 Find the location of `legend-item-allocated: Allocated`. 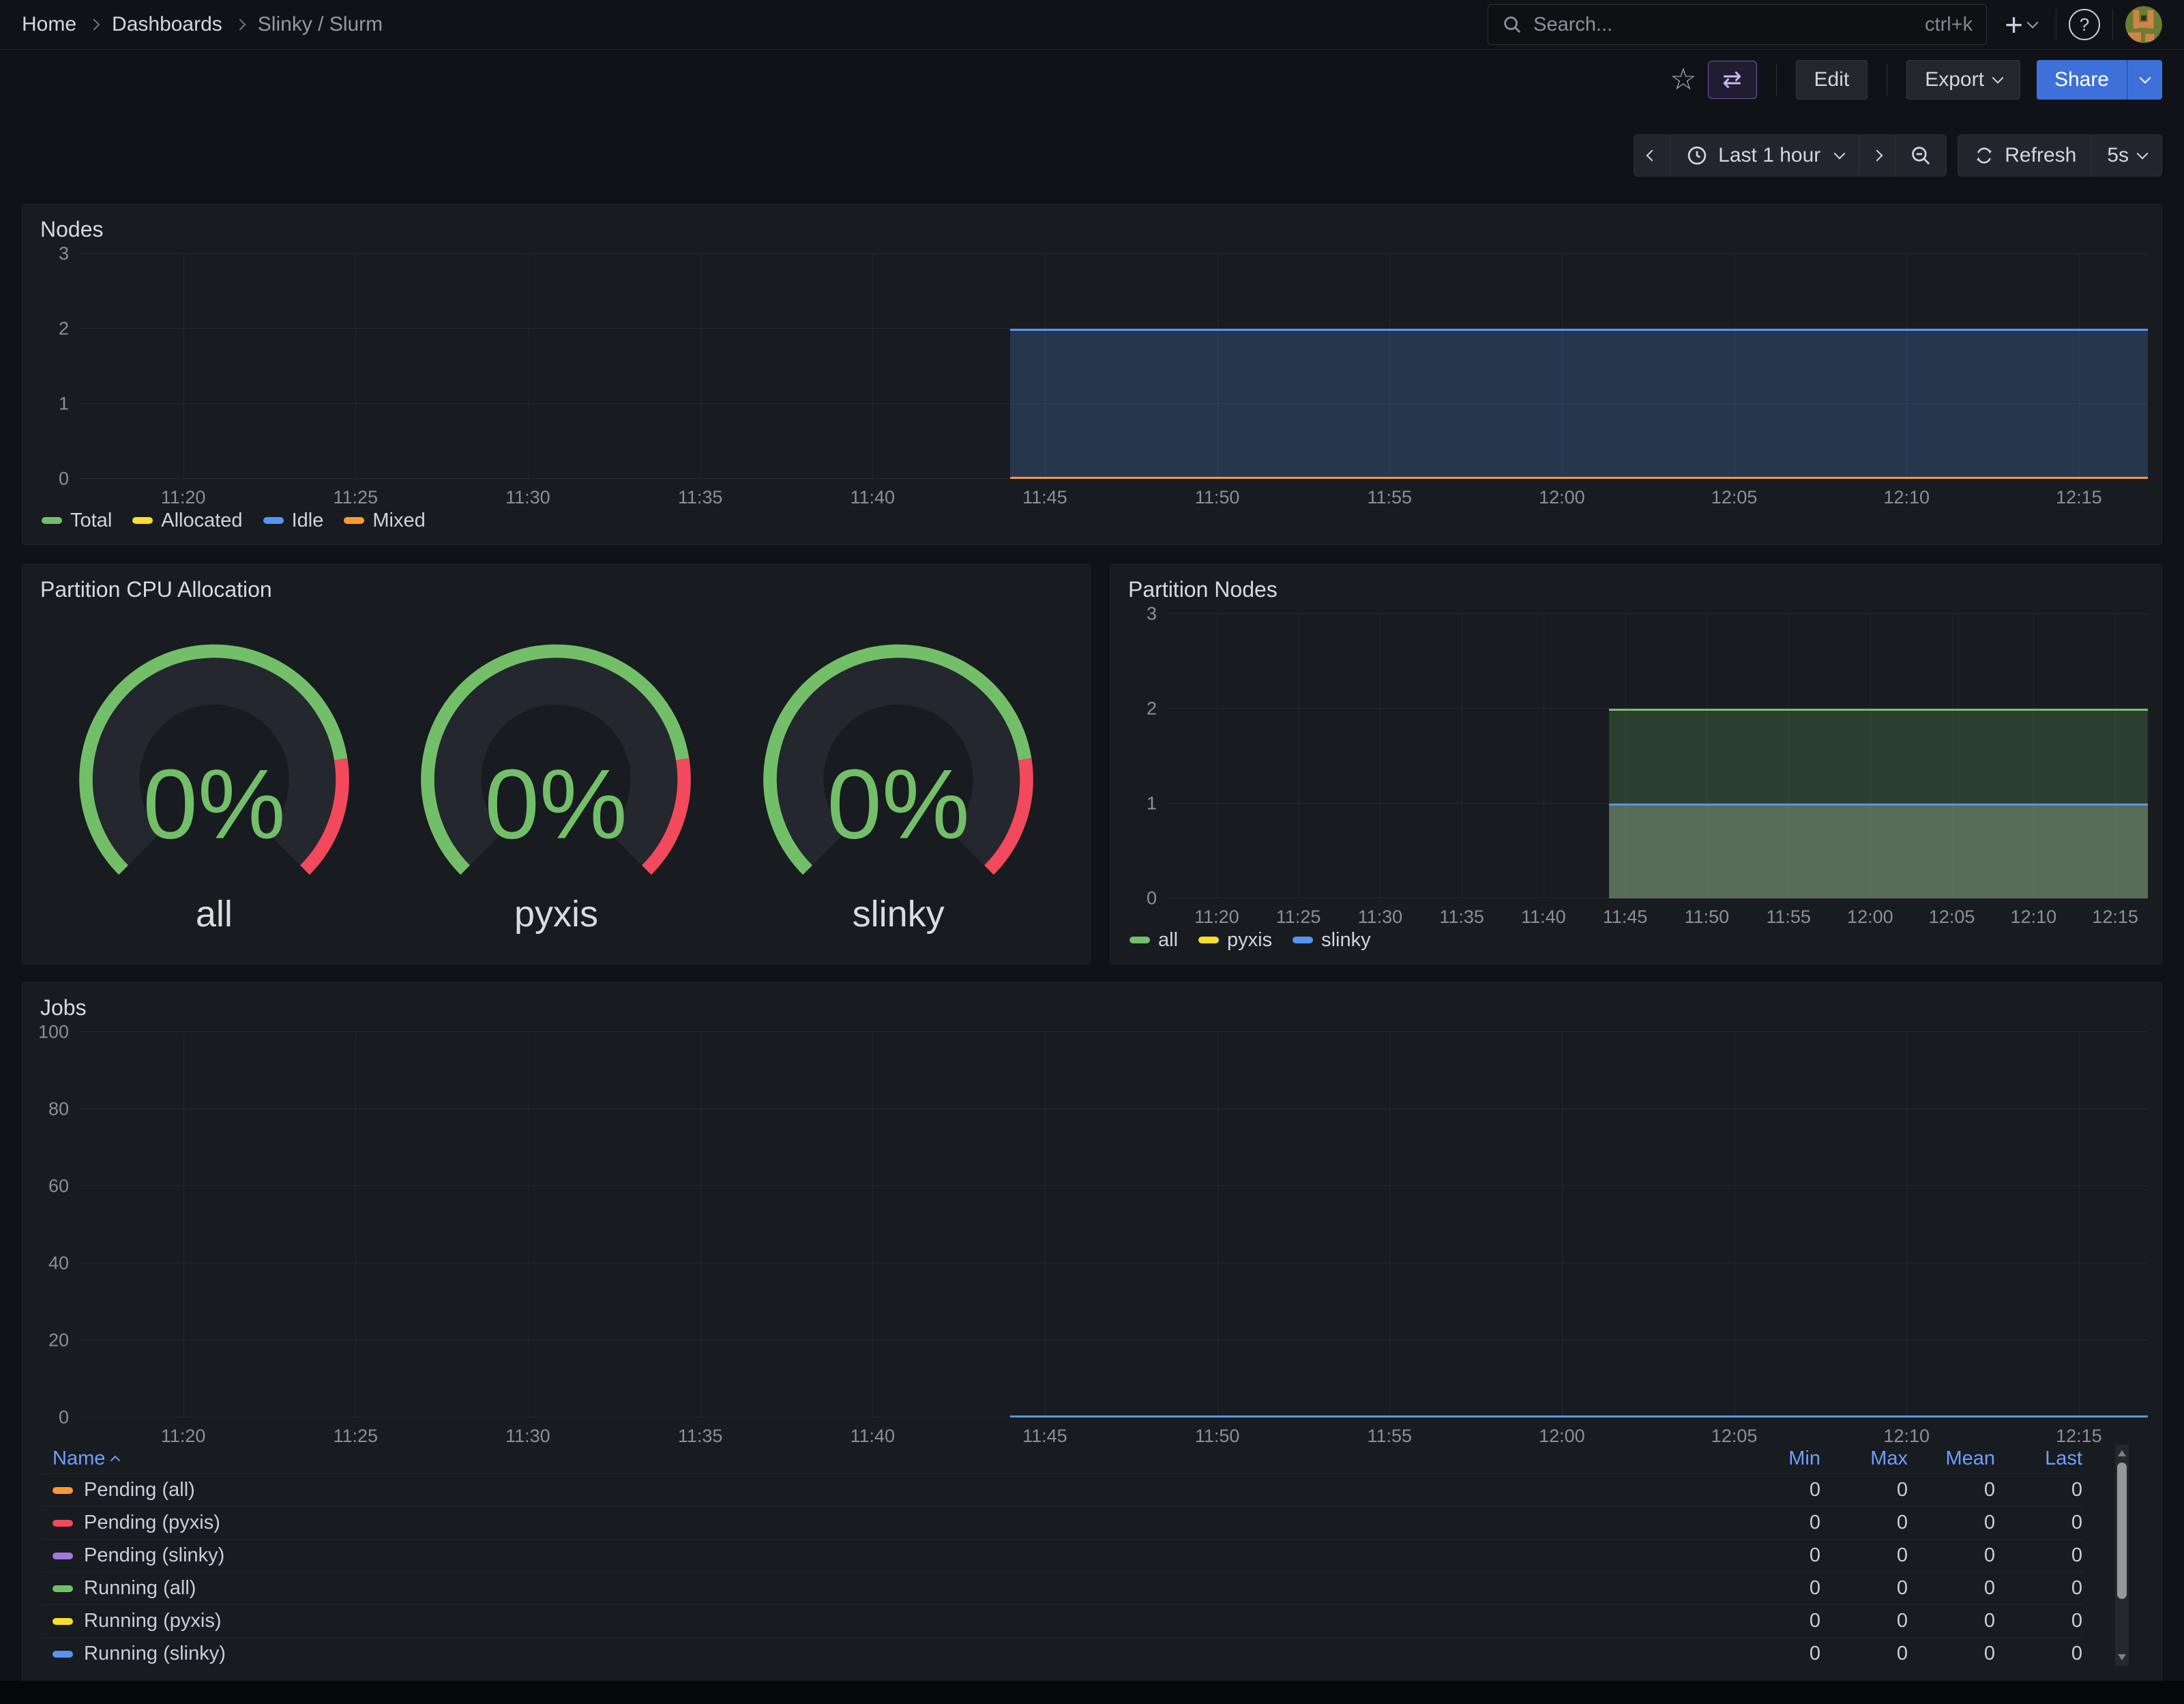

legend-item-allocated: Allocated is located at coordinates (187, 521).